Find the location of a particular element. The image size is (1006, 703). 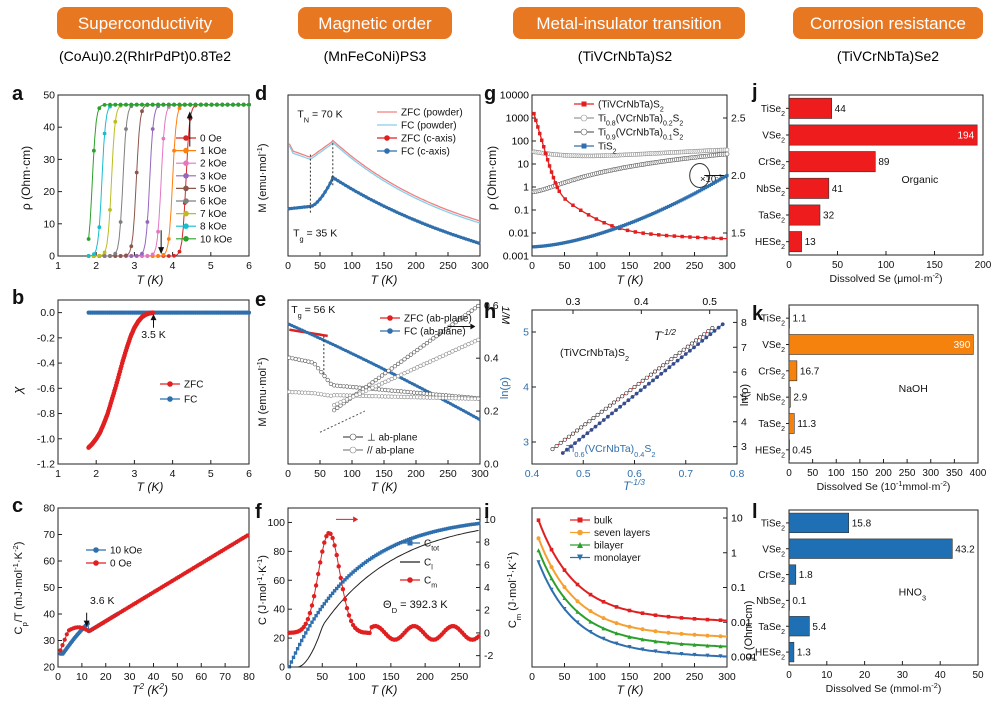

annotation: 3.6 K is located at coordinates (102, 601).